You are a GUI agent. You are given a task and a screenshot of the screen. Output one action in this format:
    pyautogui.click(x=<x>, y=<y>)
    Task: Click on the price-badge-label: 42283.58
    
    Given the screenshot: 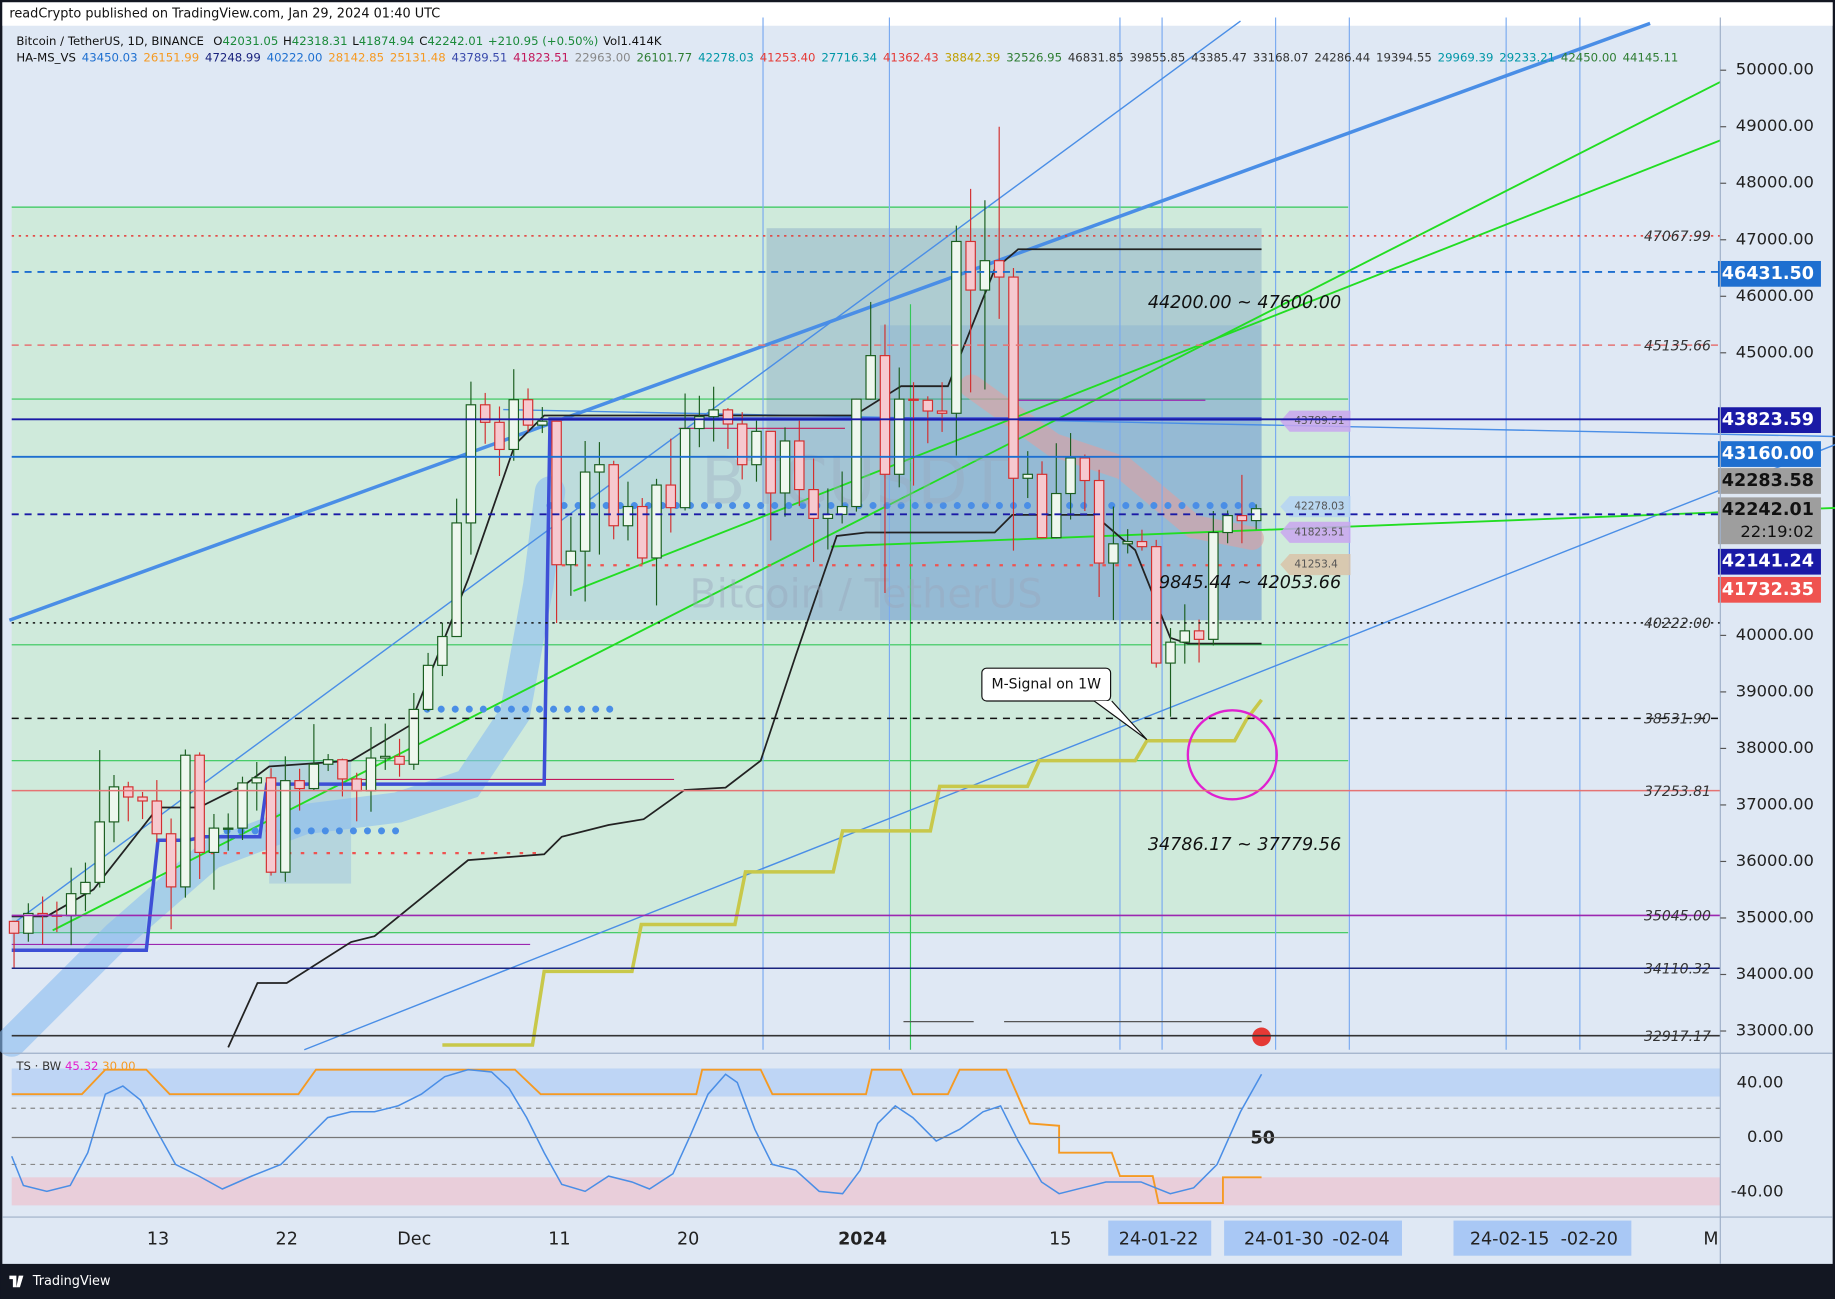 What is the action you would take?
    pyautogui.click(x=1768, y=481)
    